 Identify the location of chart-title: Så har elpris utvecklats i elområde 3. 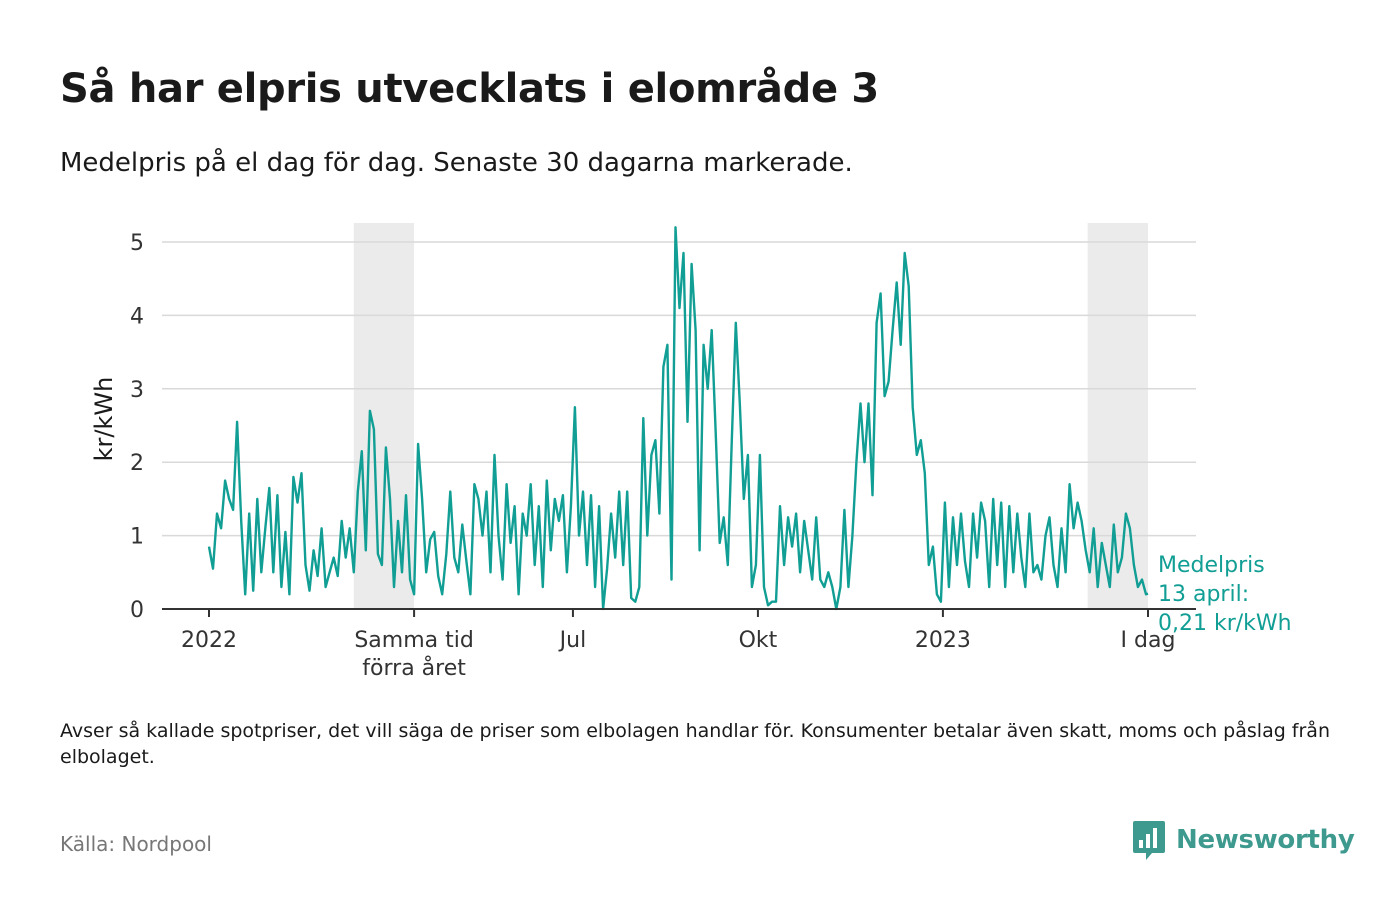
(469, 89).